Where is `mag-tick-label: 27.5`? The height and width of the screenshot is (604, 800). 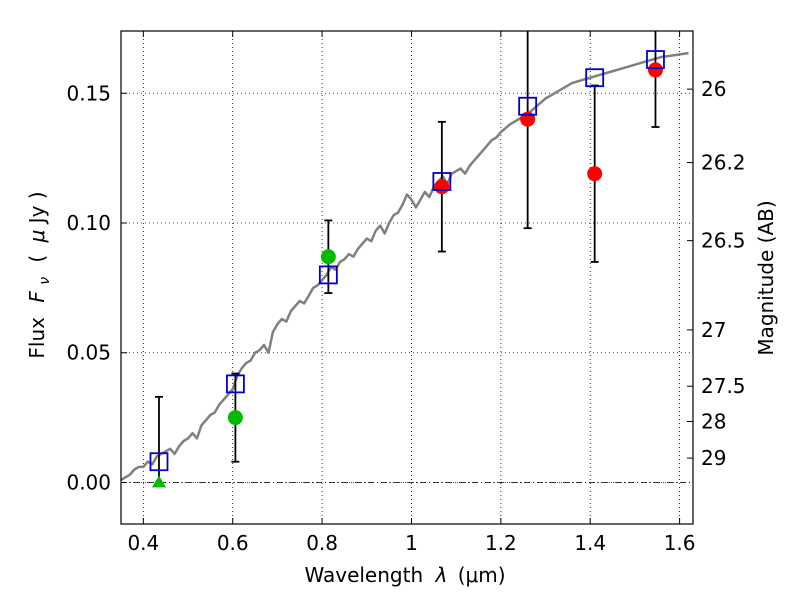 mag-tick-label: 27.5 is located at coordinates (723, 386).